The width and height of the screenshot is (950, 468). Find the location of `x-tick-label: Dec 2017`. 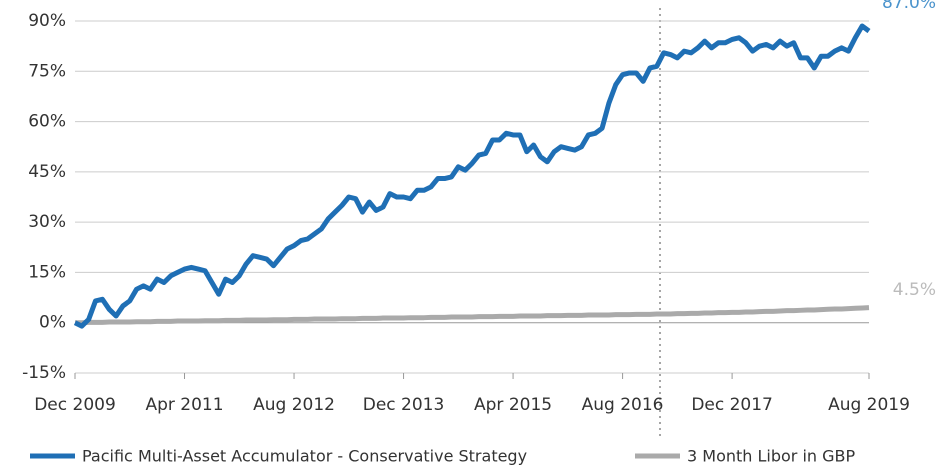

x-tick-label: Dec 2017 is located at coordinates (732, 405).